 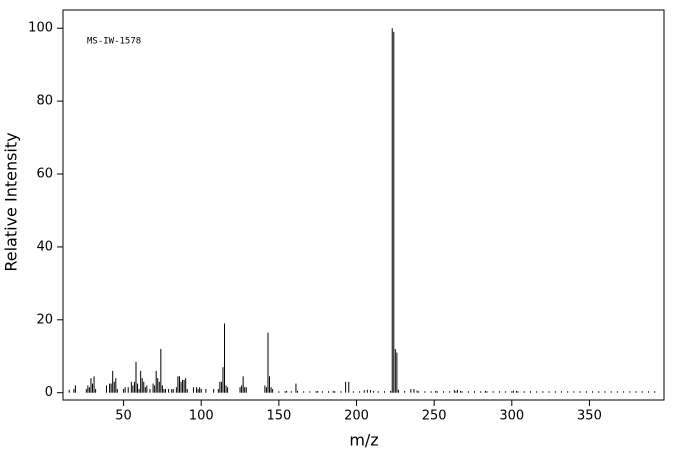 What do you see at coordinates (363, 440) in the screenshot?
I see `x-axis-label: m/z` at bounding box center [363, 440].